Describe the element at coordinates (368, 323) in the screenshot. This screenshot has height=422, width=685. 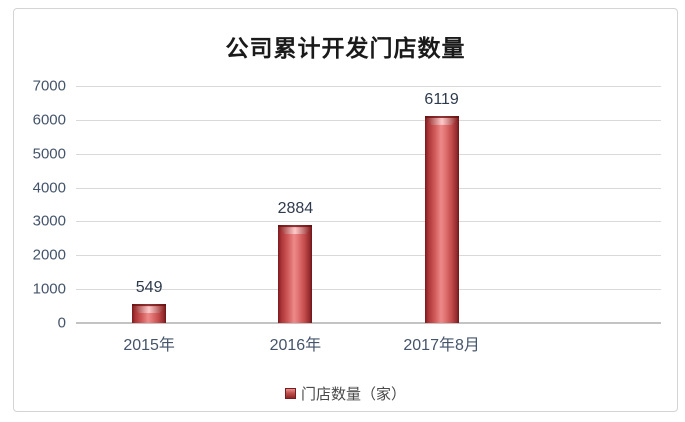
I see `x-axis-line` at that location.